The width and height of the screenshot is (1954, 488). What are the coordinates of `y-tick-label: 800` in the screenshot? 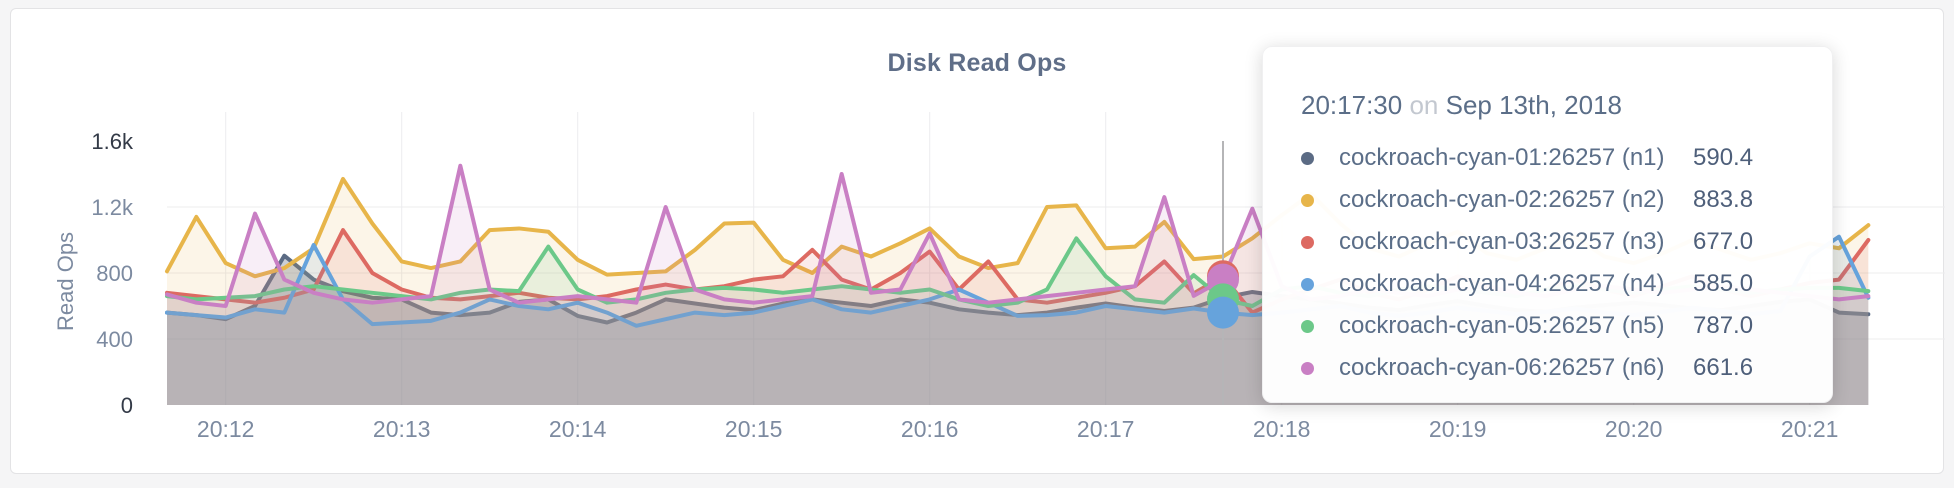 It's located at (114, 273).